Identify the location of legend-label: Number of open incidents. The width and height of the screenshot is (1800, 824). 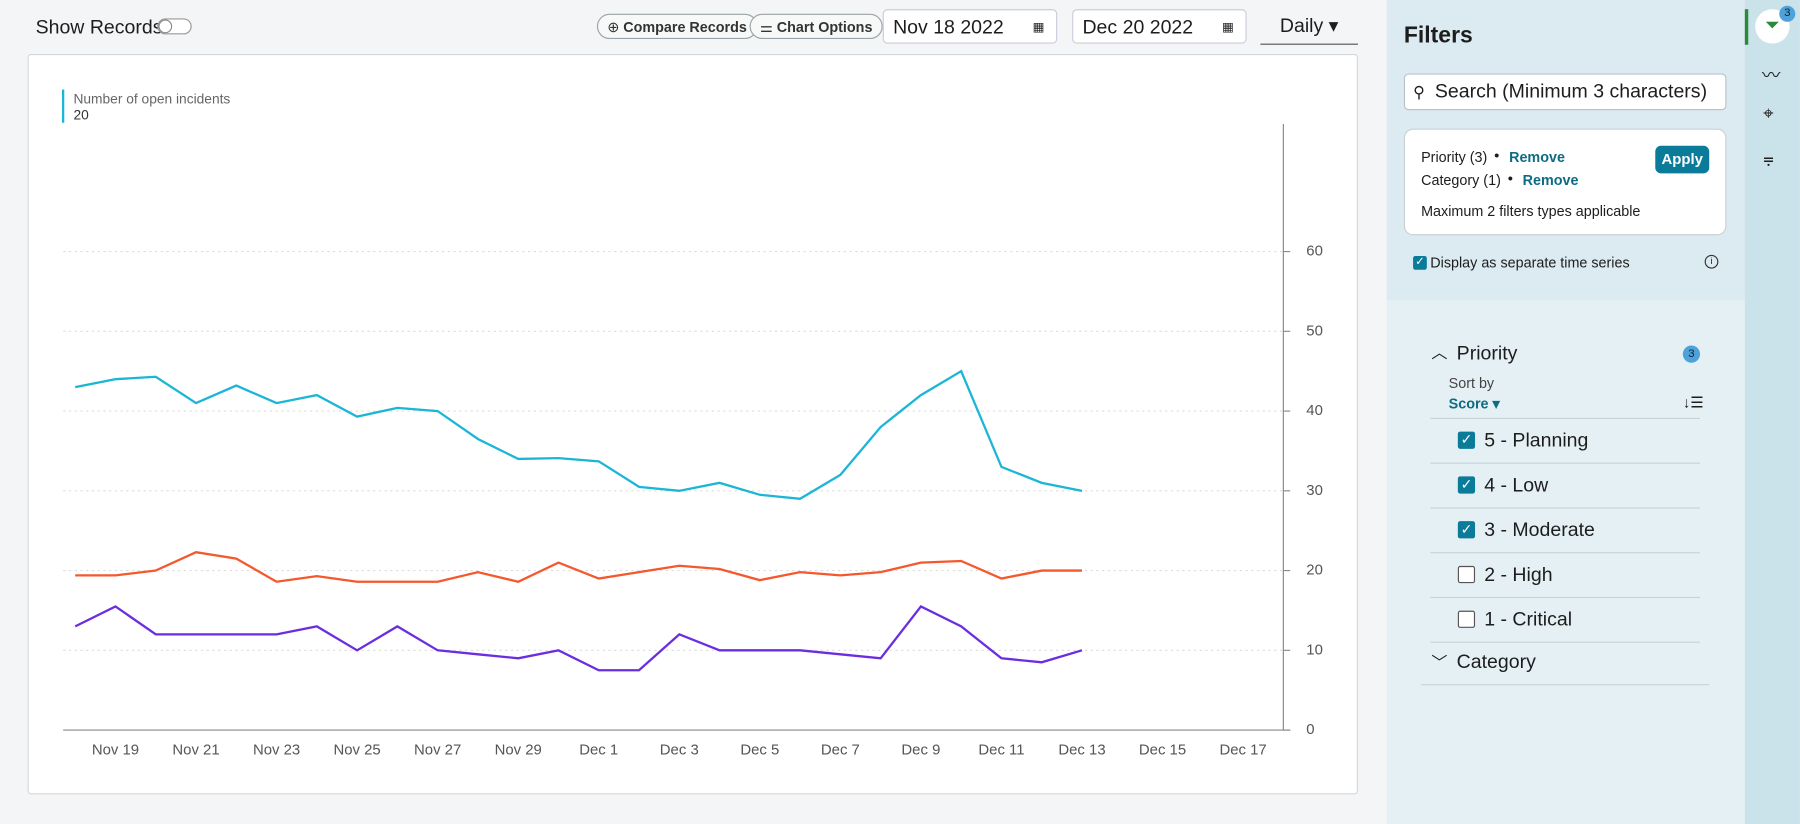
(151, 99).